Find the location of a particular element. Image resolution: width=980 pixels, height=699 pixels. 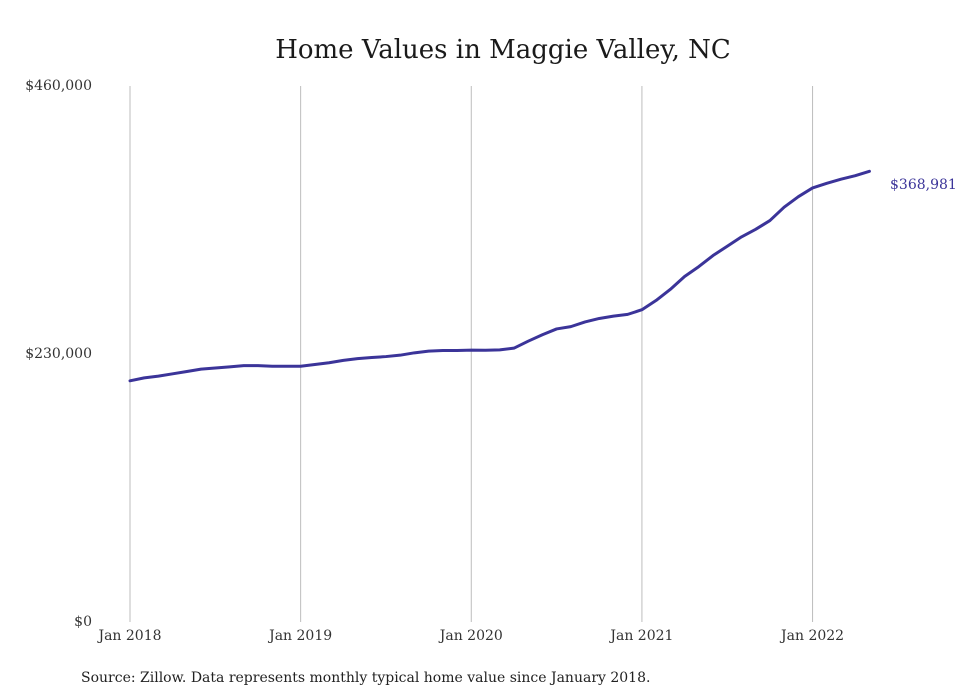

x-tick-label: Jan 2019 is located at coordinates (299, 636).